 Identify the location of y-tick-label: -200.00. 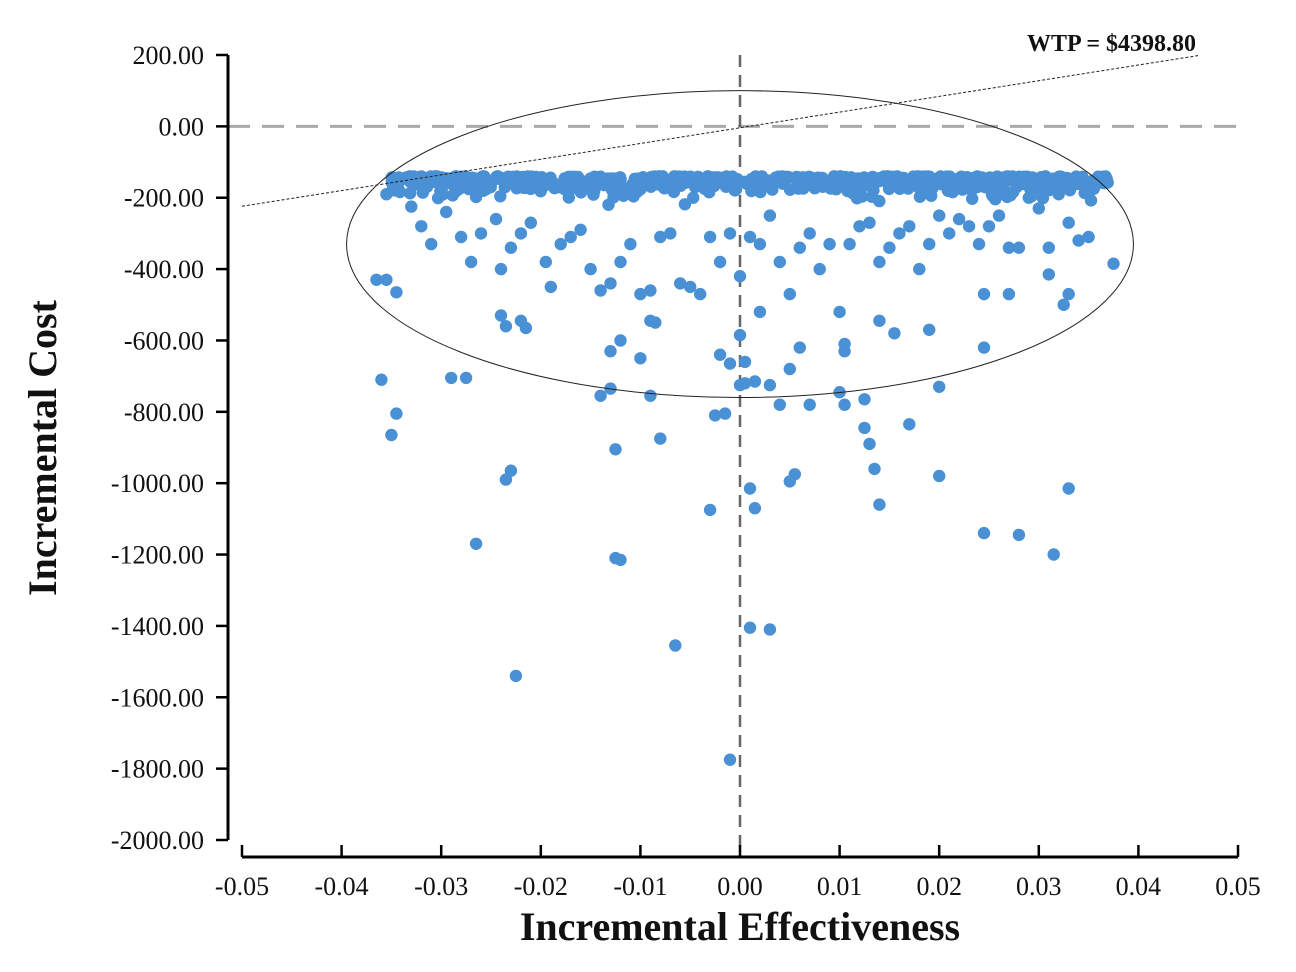
(164, 198).